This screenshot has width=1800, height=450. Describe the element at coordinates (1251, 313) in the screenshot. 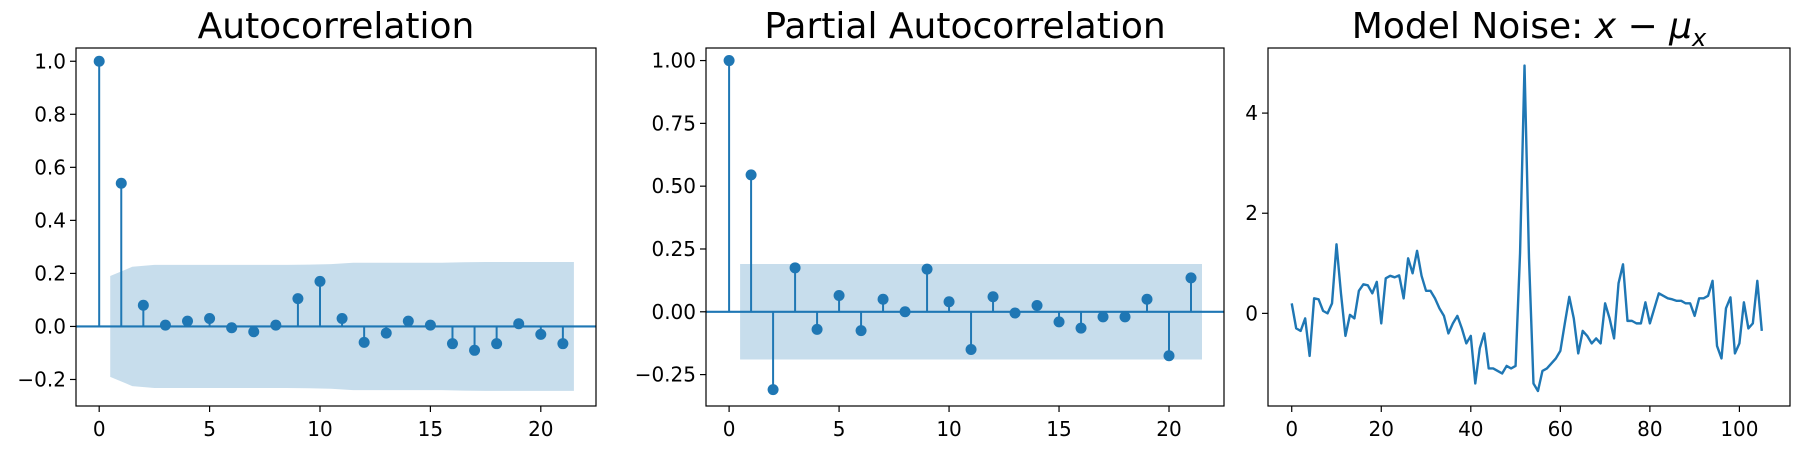

I see `y-tick-label: 0` at that location.